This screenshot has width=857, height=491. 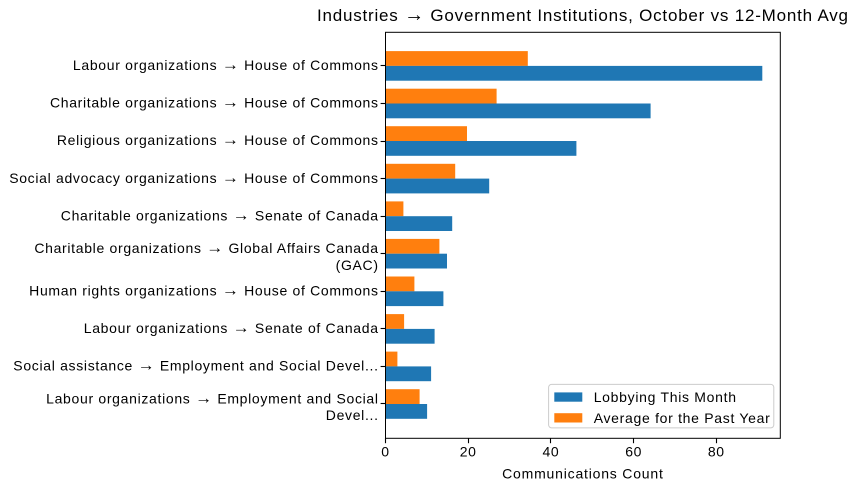 What do you see at coordinates (633, 452) in the screenshot?
I see `svg-text: 60` at bounding box center [633, 452].